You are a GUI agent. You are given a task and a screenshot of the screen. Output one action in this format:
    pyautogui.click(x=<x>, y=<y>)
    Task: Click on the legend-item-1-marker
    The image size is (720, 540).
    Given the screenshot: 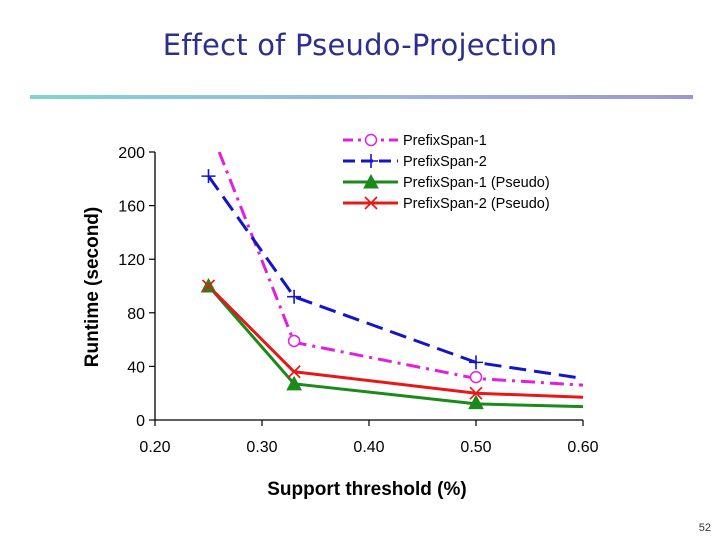 What is the action you would take?
    pyautogui.click(x=371, y=140)
    